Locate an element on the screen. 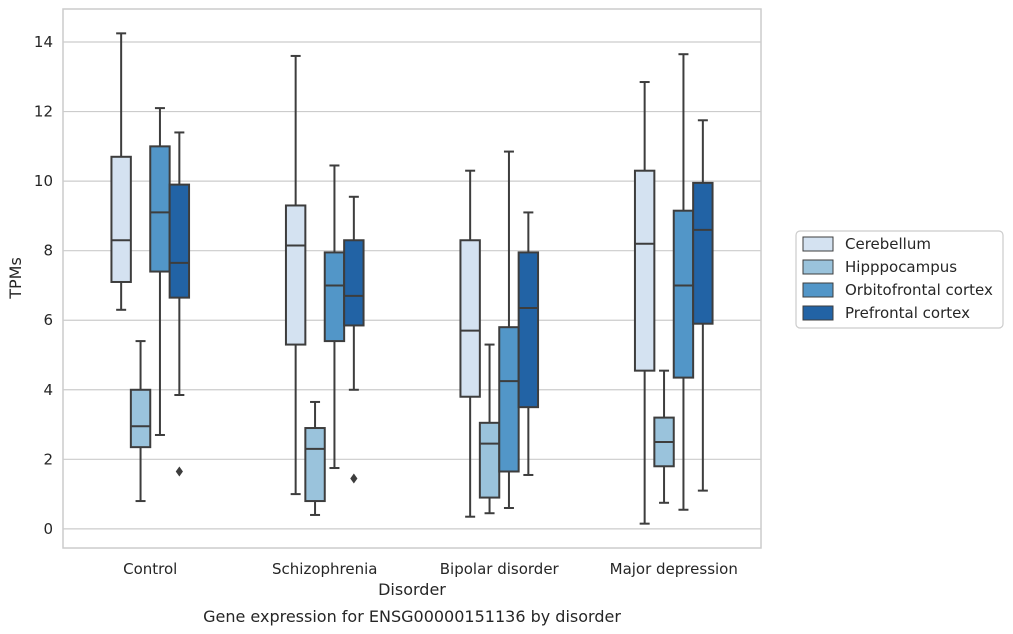 Image resolution: width=1013 pixels, height=634 pixels. y-axis-title: TPMs is located at coordinates (15, 278).